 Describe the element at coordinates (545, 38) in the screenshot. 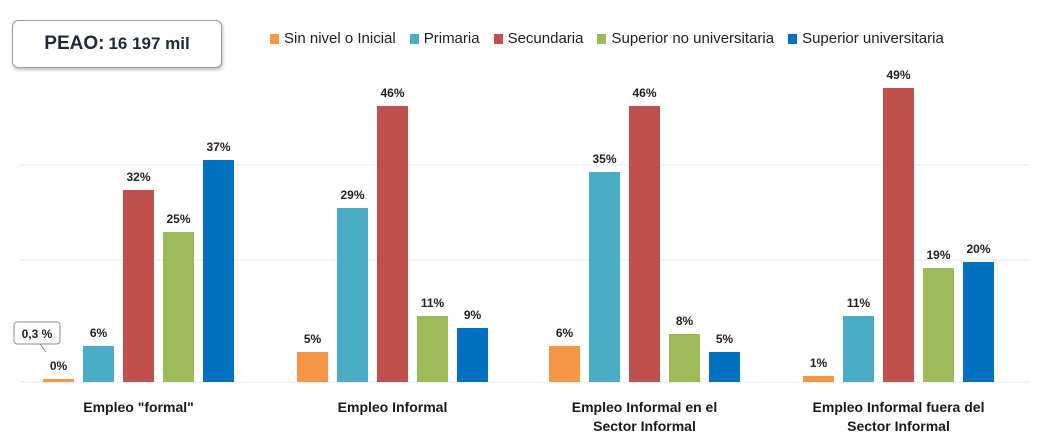

I see `legend-label: Secundaria` at that location.